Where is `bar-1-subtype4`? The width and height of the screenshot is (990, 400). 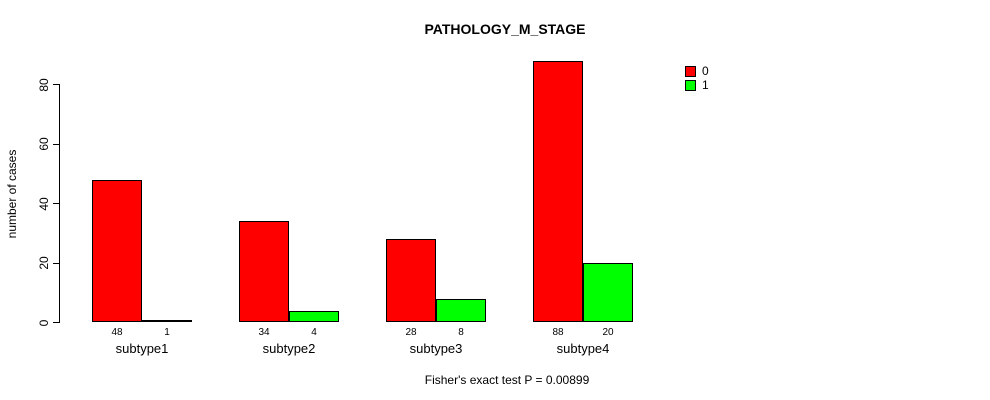
bar-1-subtype4 is located at coordinates (608, 293).